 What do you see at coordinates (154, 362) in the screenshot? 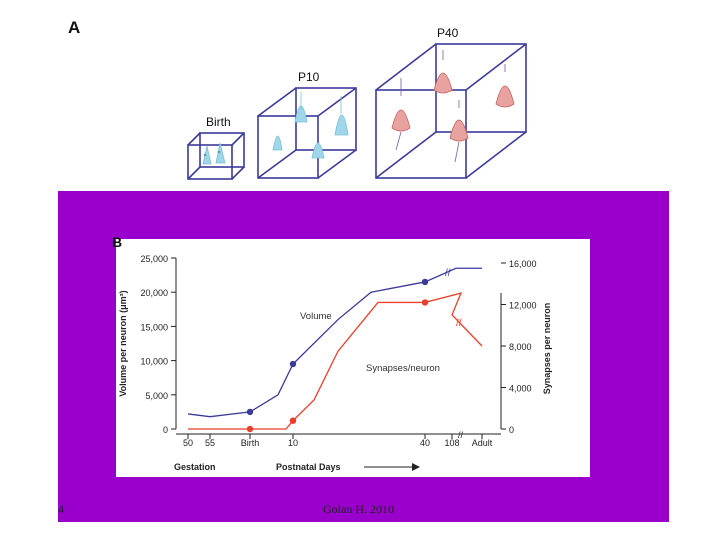
I see `left-tick-label: 10,000` at bounding box center [154, 362].